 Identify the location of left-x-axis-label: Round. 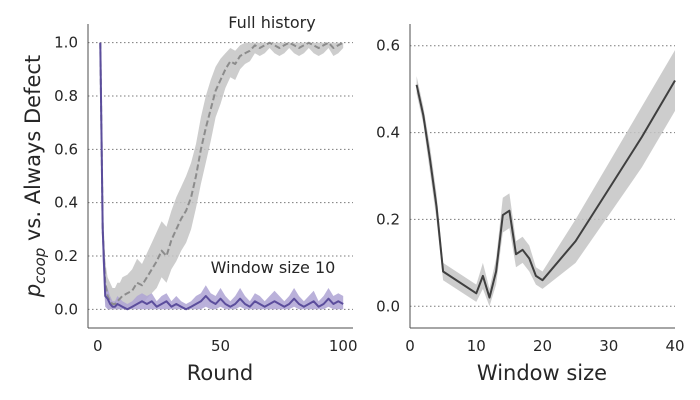
(220, 373).